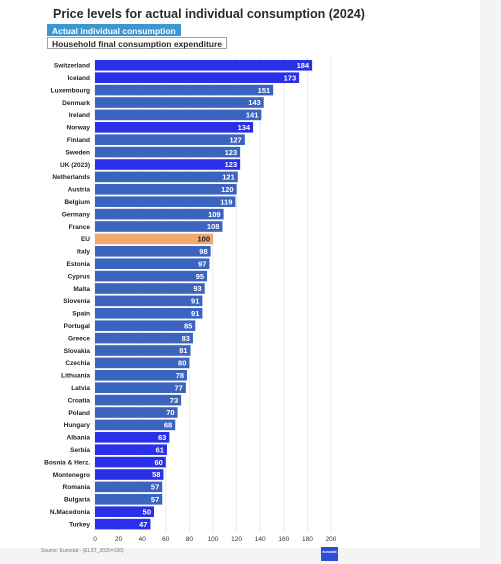 This screenshot has width=501, height=564. I want to click on value-label: 109, so click(214, 214).